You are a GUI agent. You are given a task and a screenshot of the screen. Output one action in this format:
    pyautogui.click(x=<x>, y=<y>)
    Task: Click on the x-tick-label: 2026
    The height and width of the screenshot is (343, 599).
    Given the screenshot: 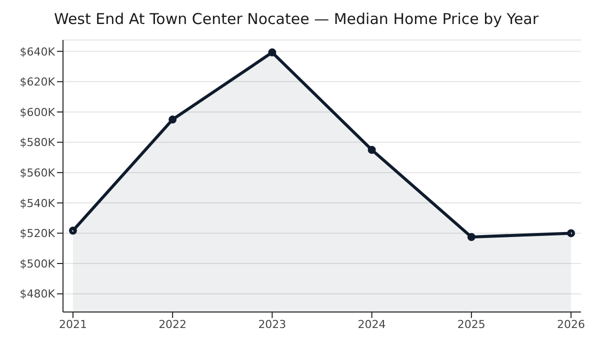 What is the action you would take?
    pyautogui.click(x=571, y=324)
    